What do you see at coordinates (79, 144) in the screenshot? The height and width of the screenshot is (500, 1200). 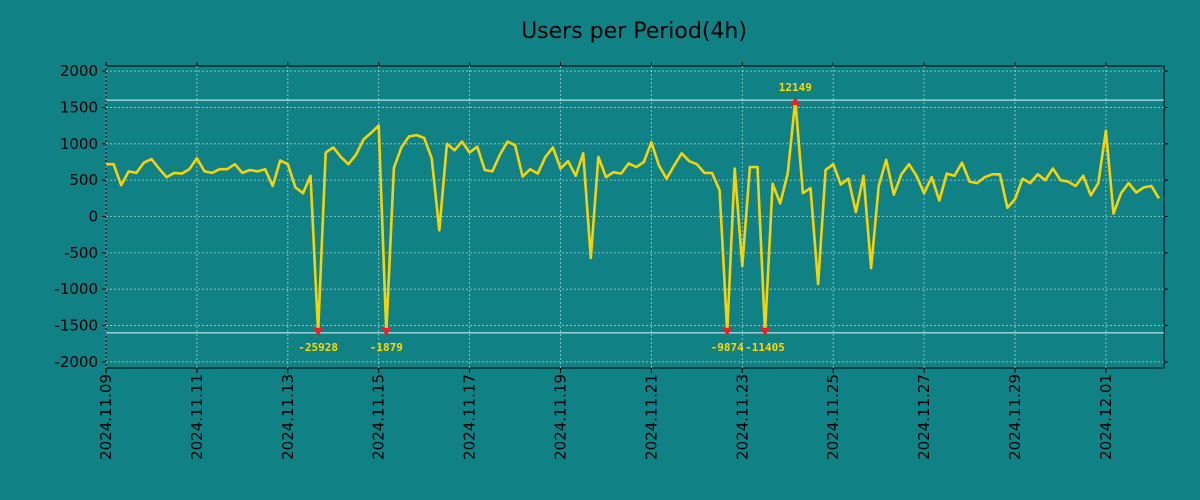 I see `y-tick-label: 1000` at bounding box center [79, 144].